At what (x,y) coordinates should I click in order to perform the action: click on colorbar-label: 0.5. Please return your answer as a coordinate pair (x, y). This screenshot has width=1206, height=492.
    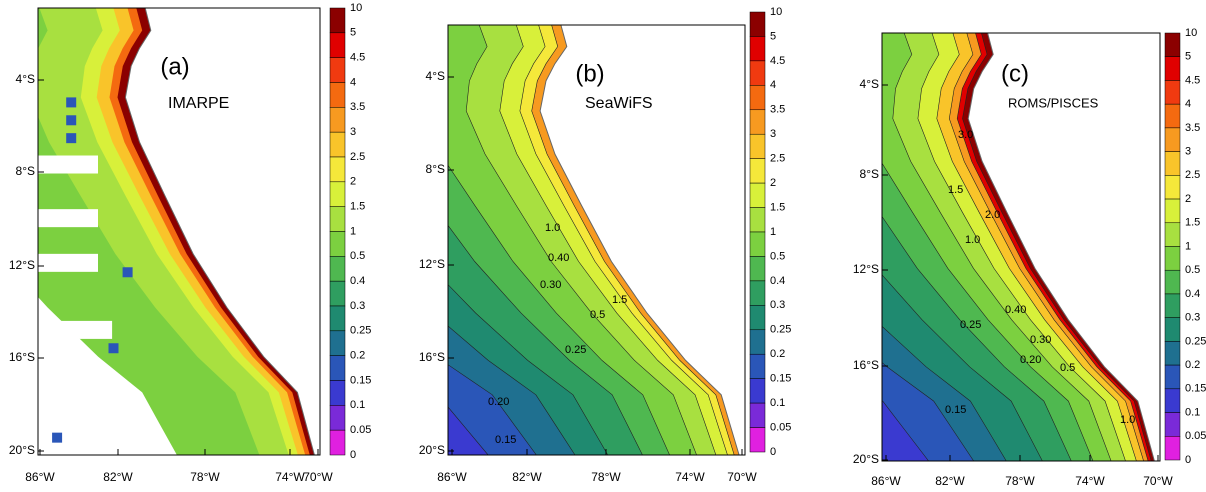
    Looking at the image, I should click on (777, 256).